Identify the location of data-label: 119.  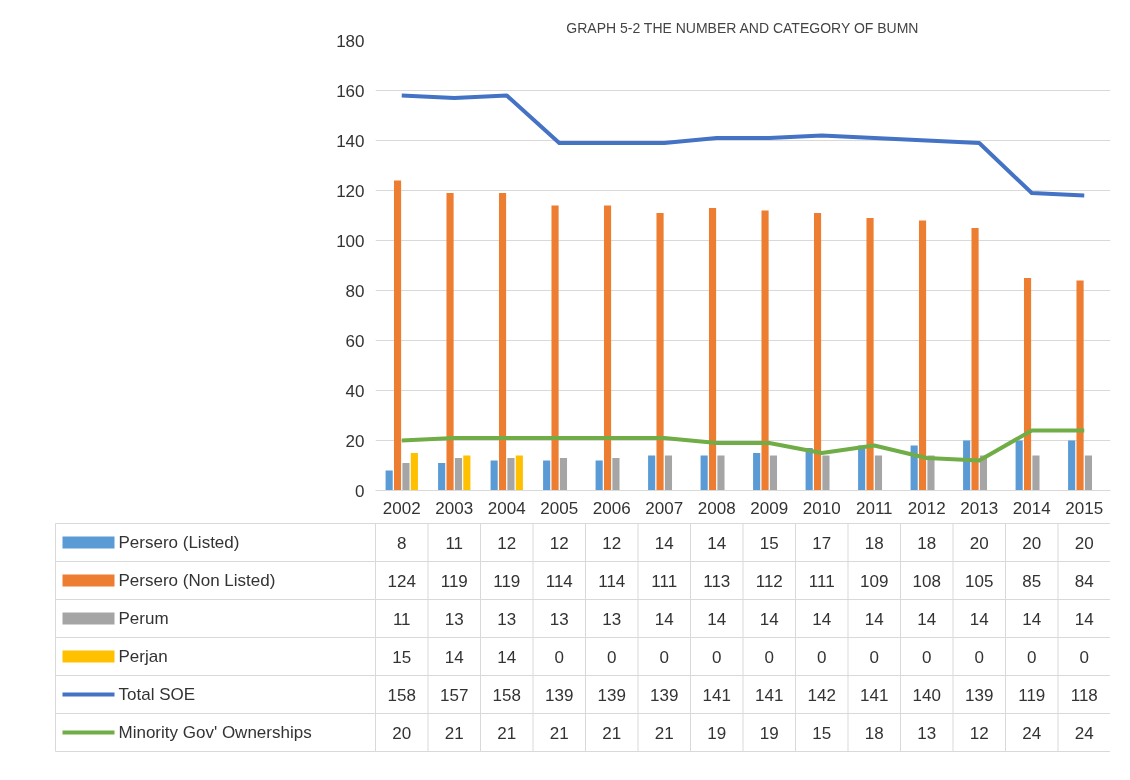
(507, 581).